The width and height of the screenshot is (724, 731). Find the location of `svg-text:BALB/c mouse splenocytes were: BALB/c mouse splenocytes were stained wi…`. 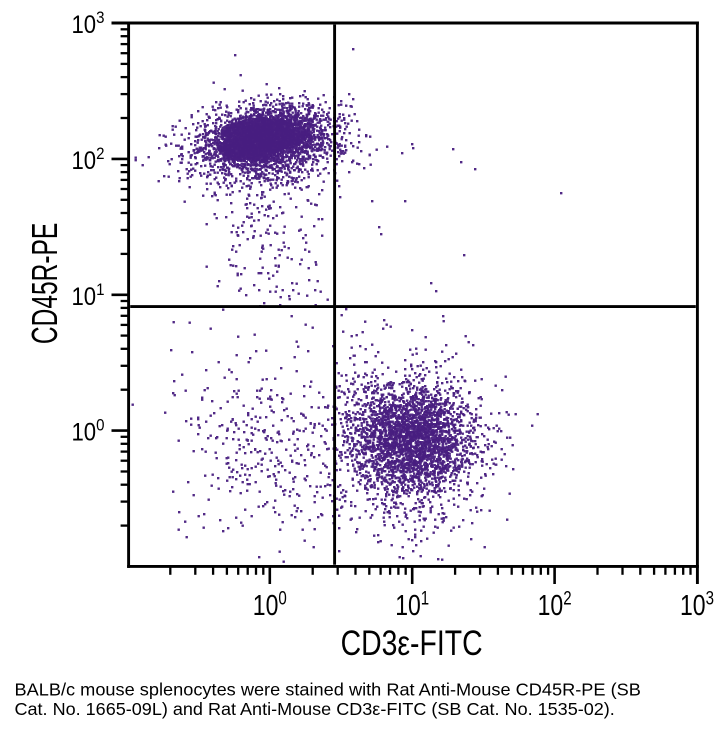

svg-text:BALB/c mouse splenocytes were: BALB/c mouse splenocytes were stained wi… is located at coordinates (328, 690).